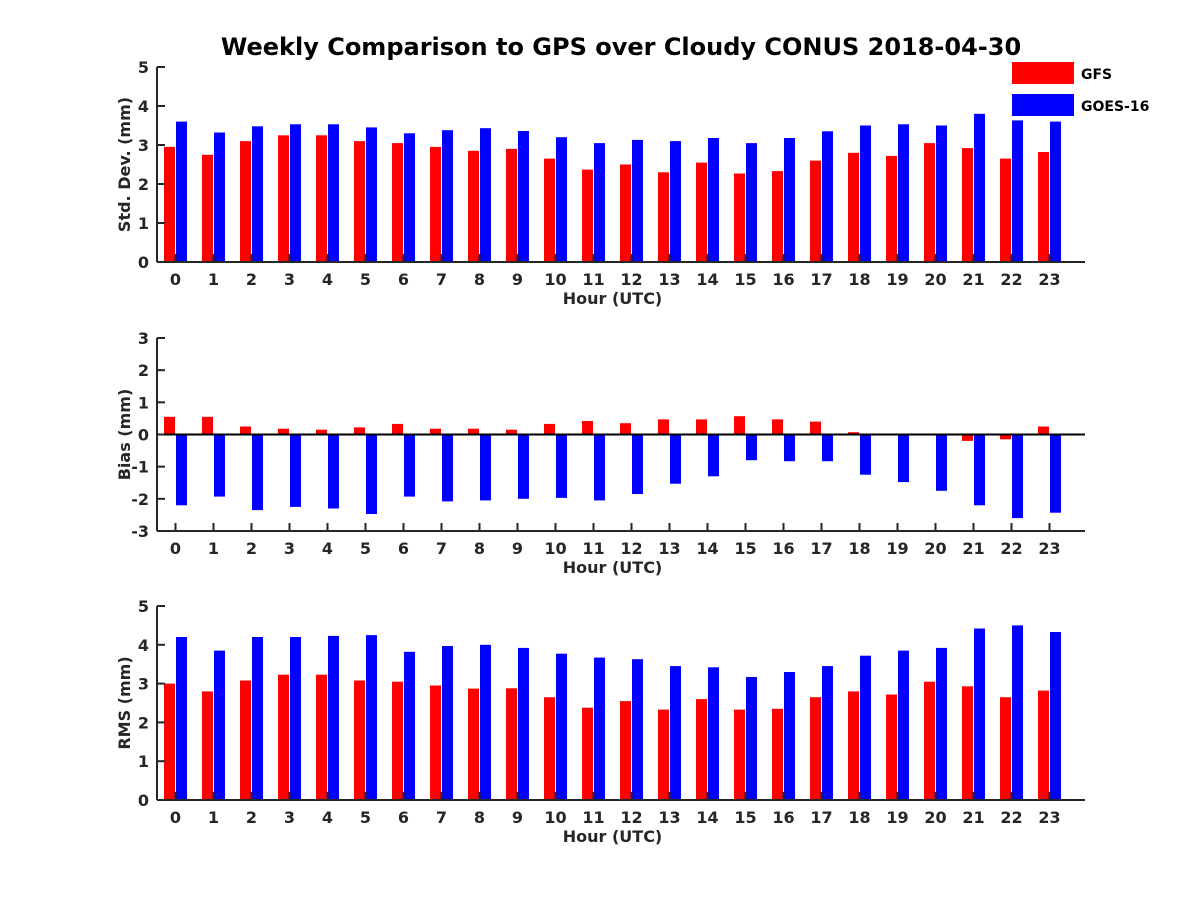  I want to click on x-tick-label-bias-0: 0, so click(175, 548).